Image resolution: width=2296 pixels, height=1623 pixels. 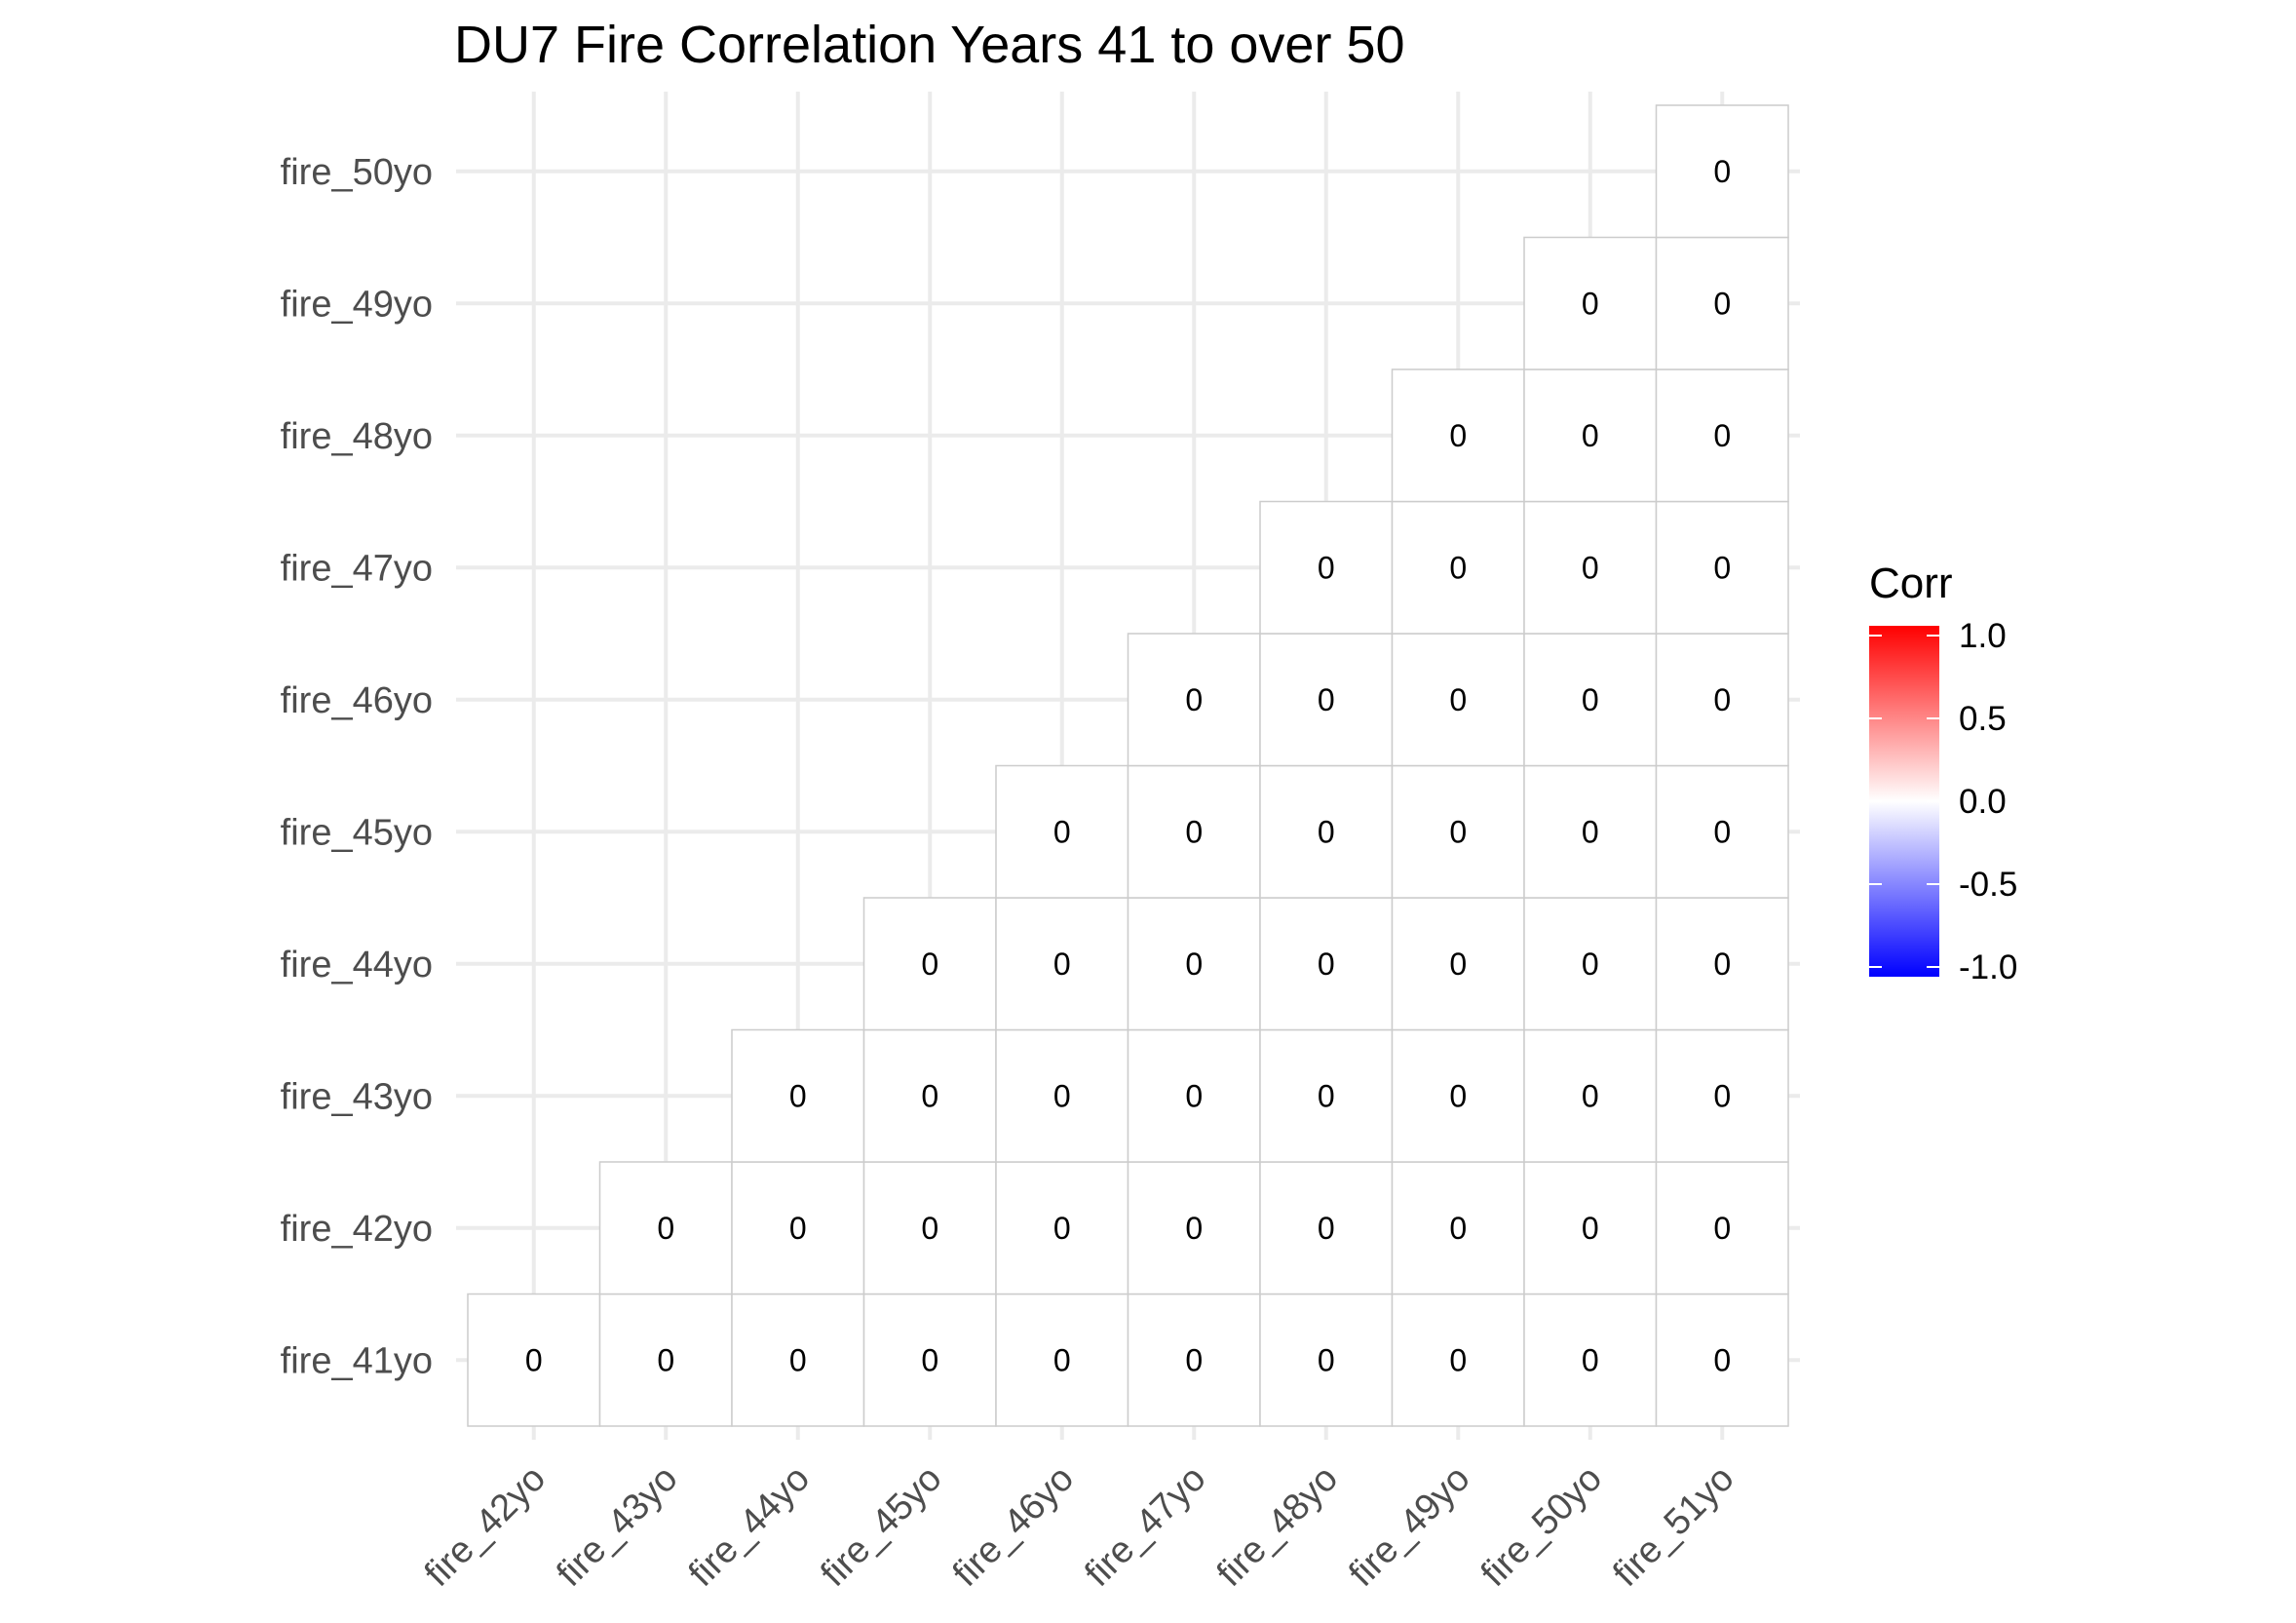 I want to click on chart-title: DU7 Fire Correlation Years 41 to over 50, so click(x=929, y=45).